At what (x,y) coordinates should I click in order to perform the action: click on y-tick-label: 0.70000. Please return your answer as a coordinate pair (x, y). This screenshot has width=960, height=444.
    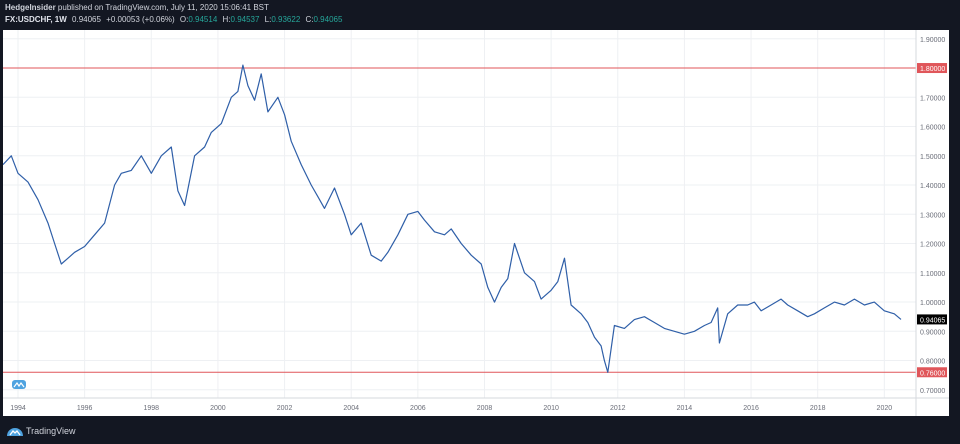
    Looking at the image, I should click on (932, 391).